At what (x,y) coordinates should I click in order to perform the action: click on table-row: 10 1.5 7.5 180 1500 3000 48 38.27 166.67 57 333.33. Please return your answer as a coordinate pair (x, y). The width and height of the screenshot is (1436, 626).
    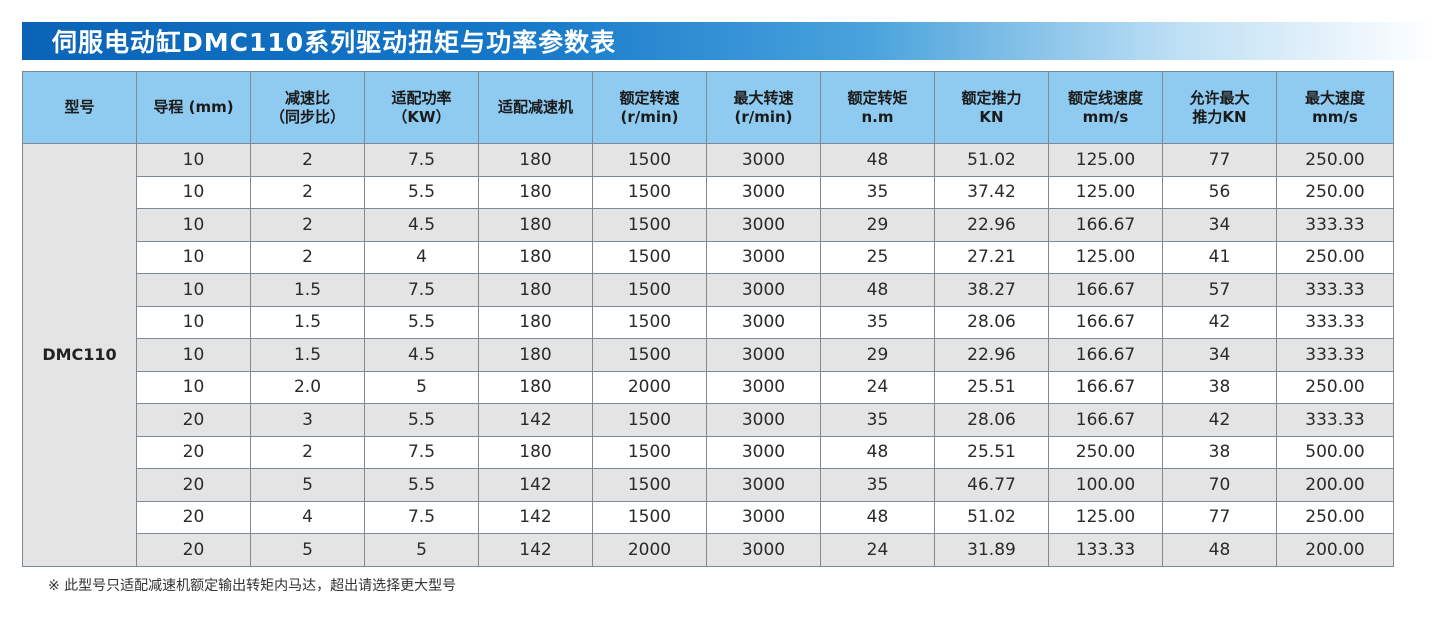
    Looking at the image, I should click on (708, 290).